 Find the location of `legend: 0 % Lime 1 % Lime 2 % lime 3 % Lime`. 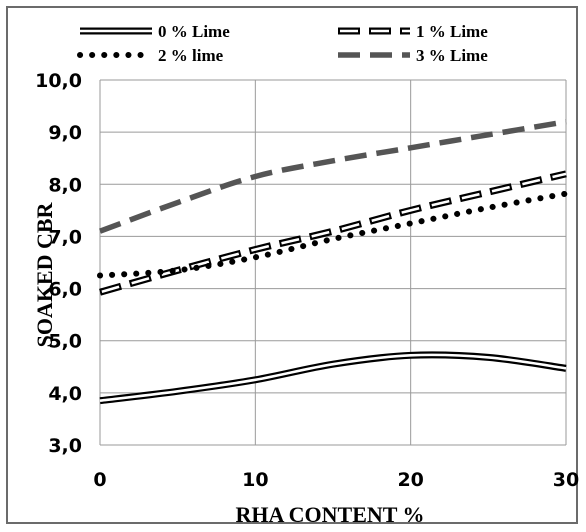

legend: 0 % Lime 1 % Lime 2 % lime 3 % Lime is located at coordinates (282, 43).